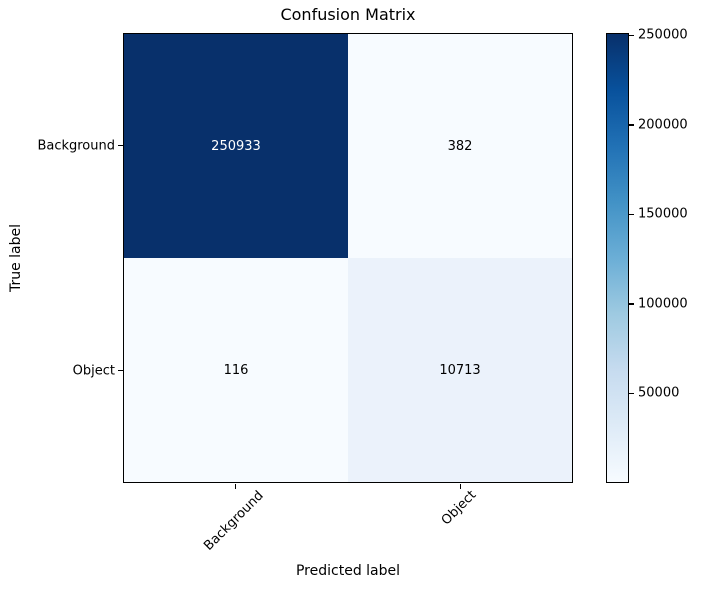  I want to click on chart-title: Confusion Matrix, so click(348, 14).